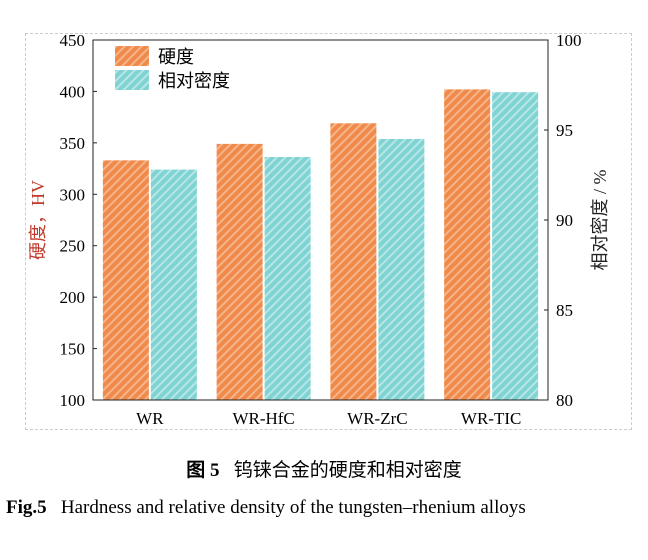  What do you see at coordinates (73, 297) in the screenshot?
I see `y-tick-label: 200` at bounding box center [73, 297].